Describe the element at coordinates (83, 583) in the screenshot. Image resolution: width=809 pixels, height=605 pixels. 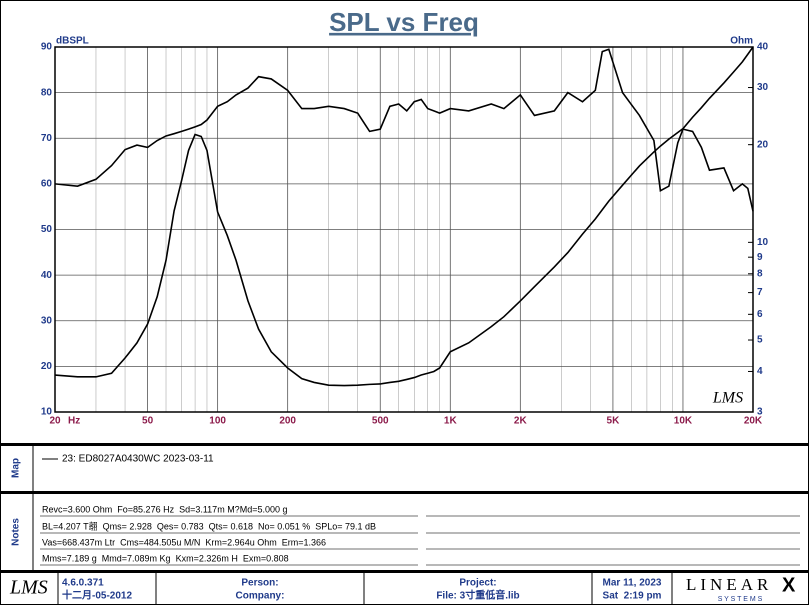
I see `version: 4.6.0.371` at that location.